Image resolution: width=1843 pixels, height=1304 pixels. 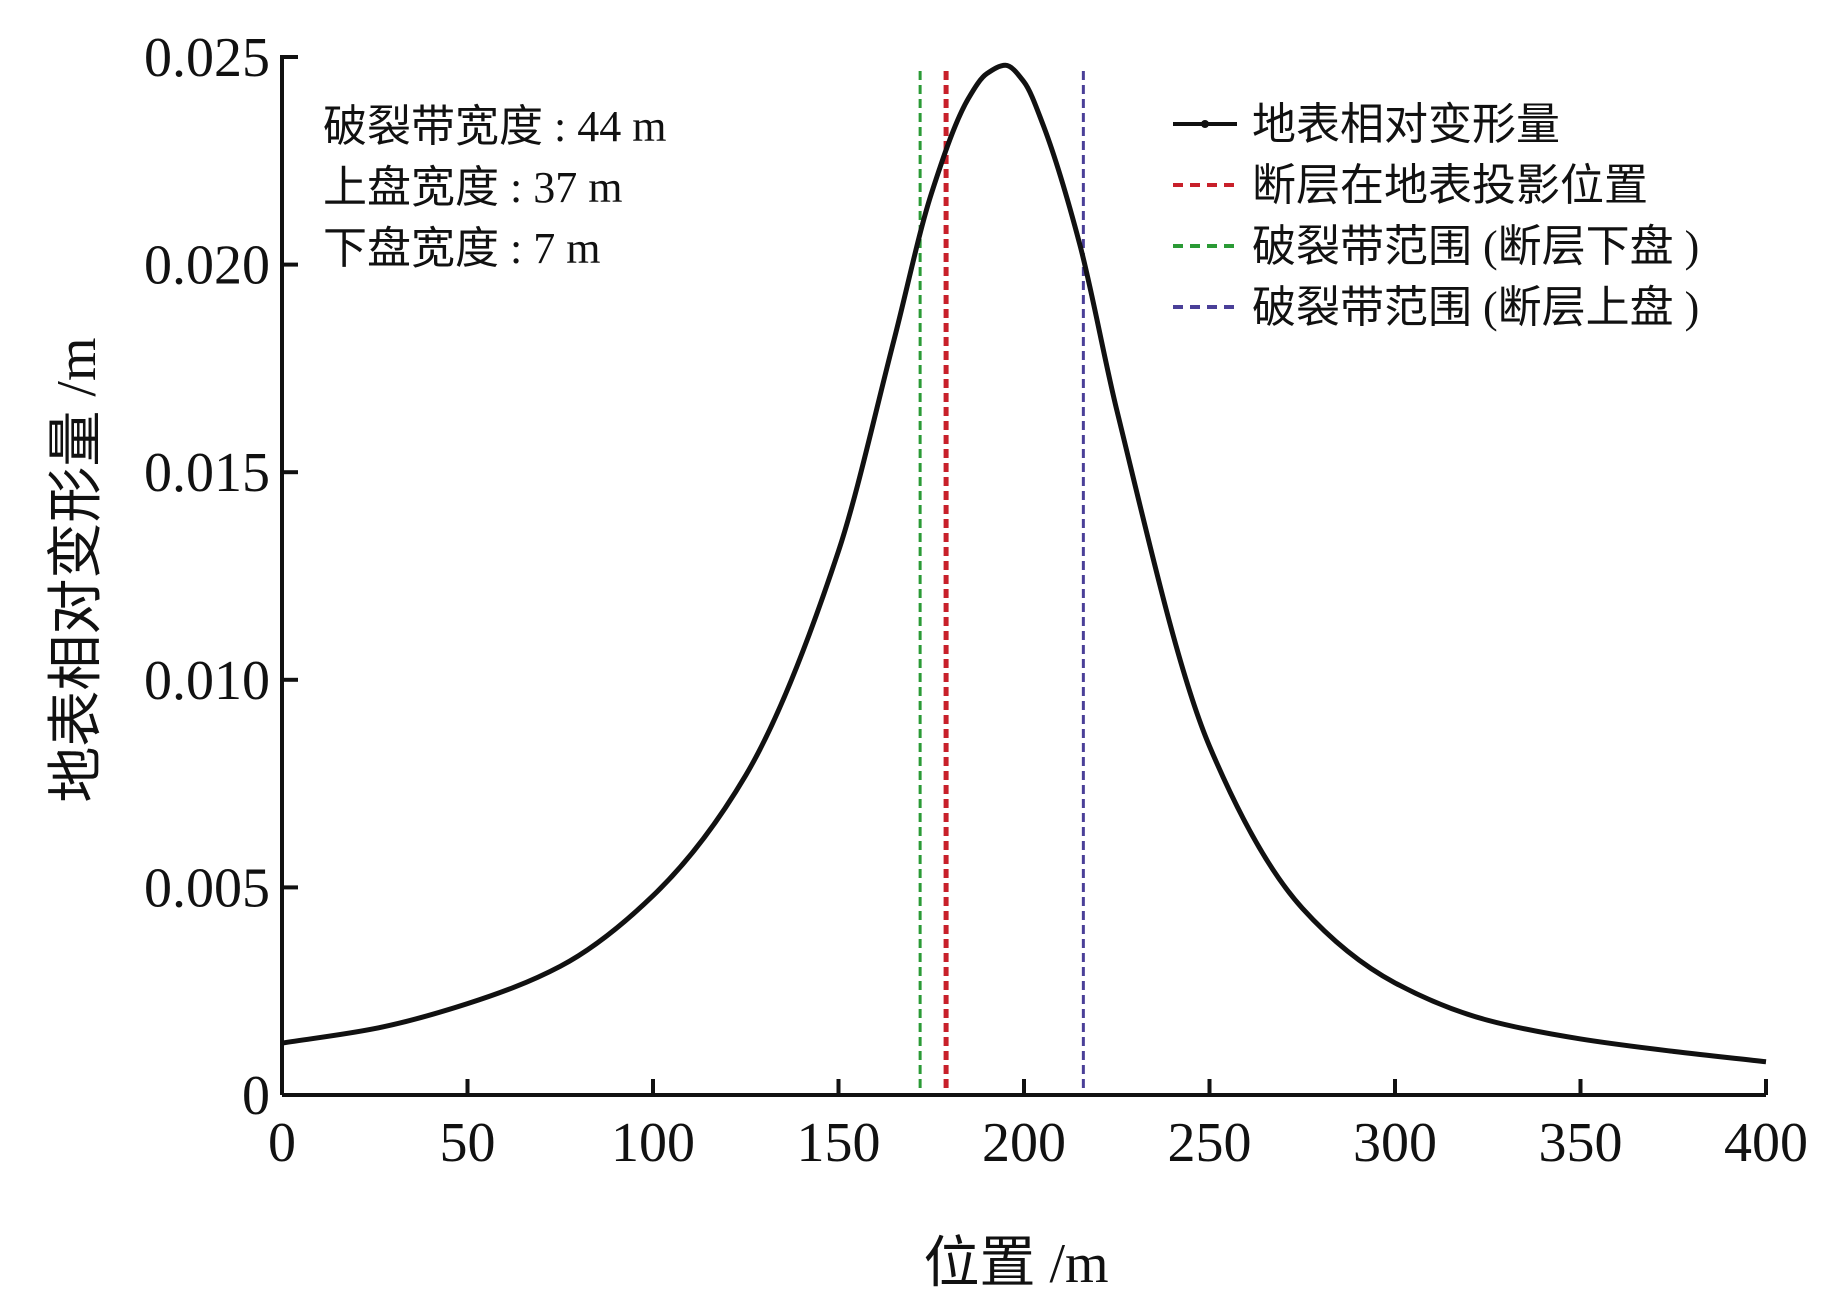 What do you see at coordinates (77, 569) in the screenshot?
I see `y-axis-title: 地表相对变形量 /m` at bounding box center [77, 569].